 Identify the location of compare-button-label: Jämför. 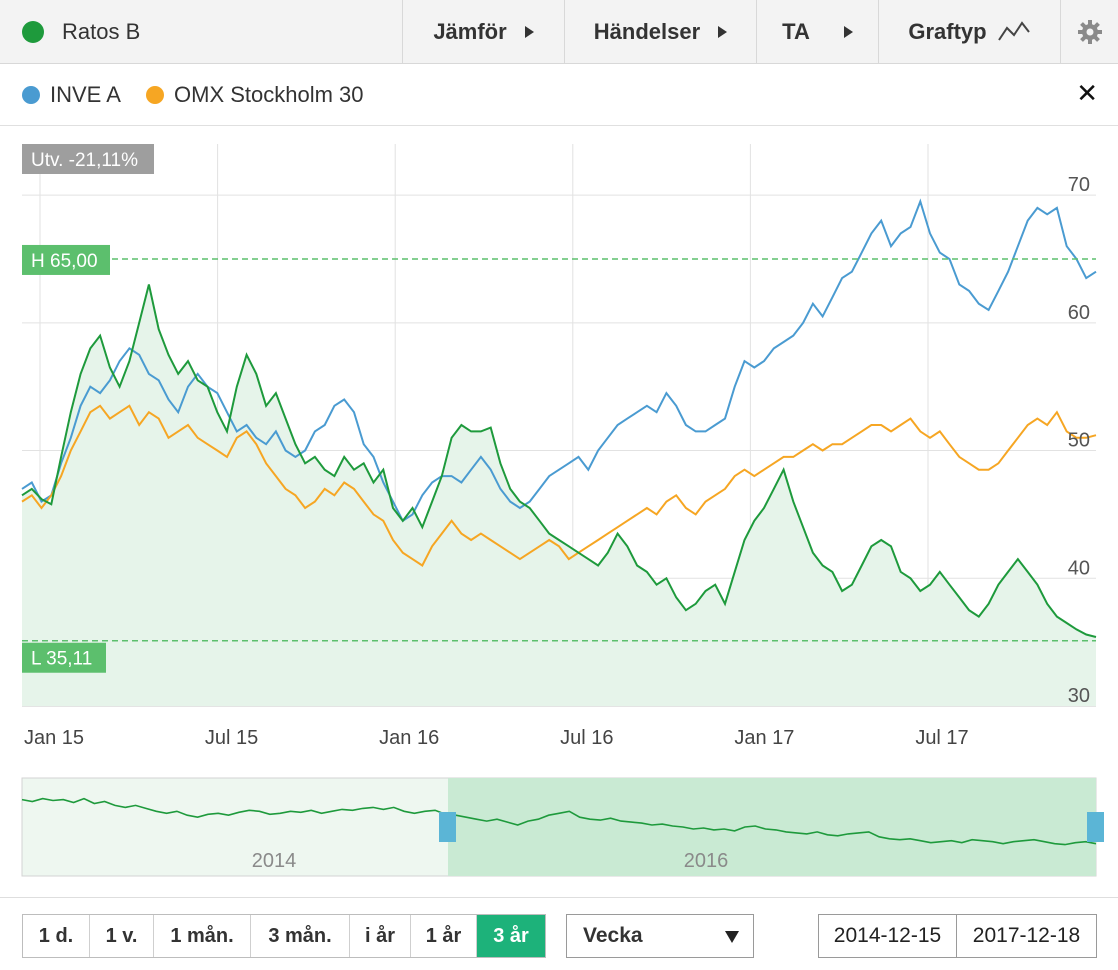
(470, 31).